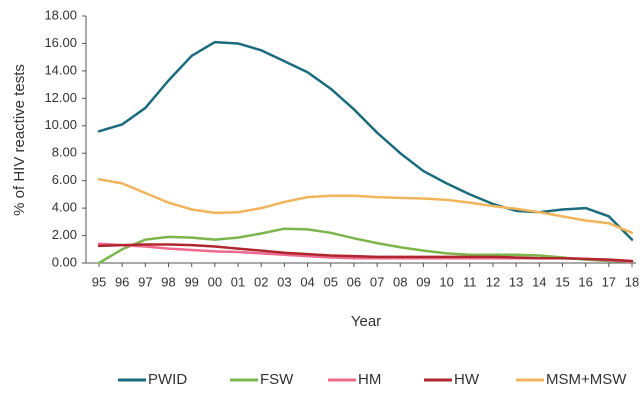  What do you see at coordinates (60, 69) in the screenshot?
I see `y-tick-label: 14.00` at bounding box center [60, 69].